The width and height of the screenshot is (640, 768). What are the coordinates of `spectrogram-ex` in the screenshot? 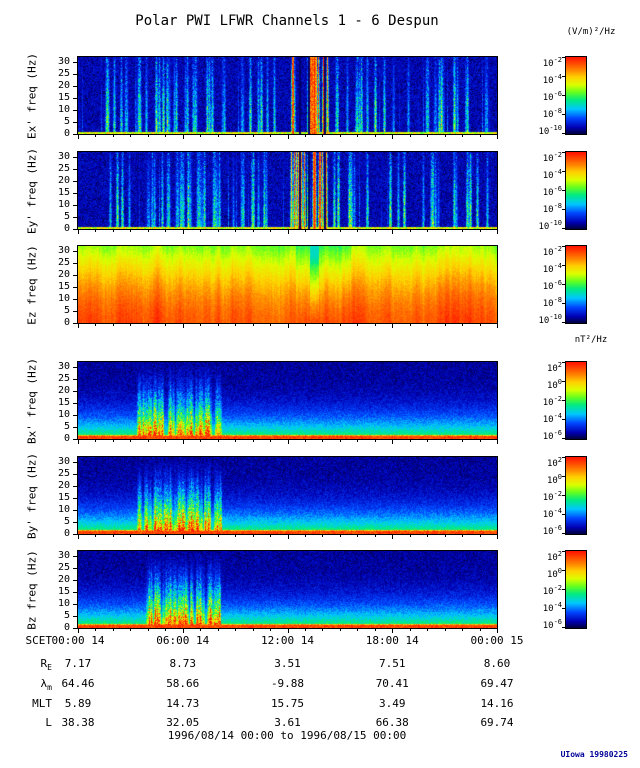 It's located at (287, 95).